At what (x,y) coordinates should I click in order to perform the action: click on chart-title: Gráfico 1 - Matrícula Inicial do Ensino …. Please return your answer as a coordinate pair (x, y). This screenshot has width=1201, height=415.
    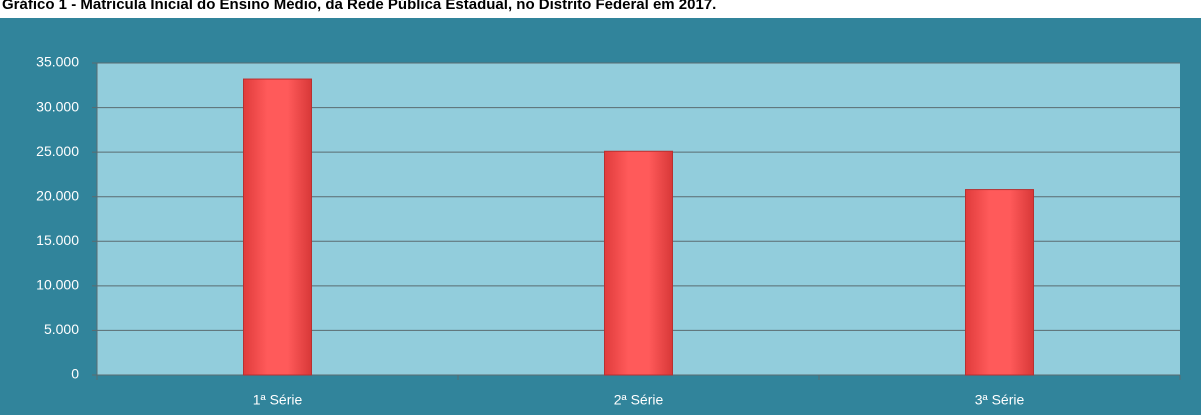
    Looking at the image, I should click on (359, 6).